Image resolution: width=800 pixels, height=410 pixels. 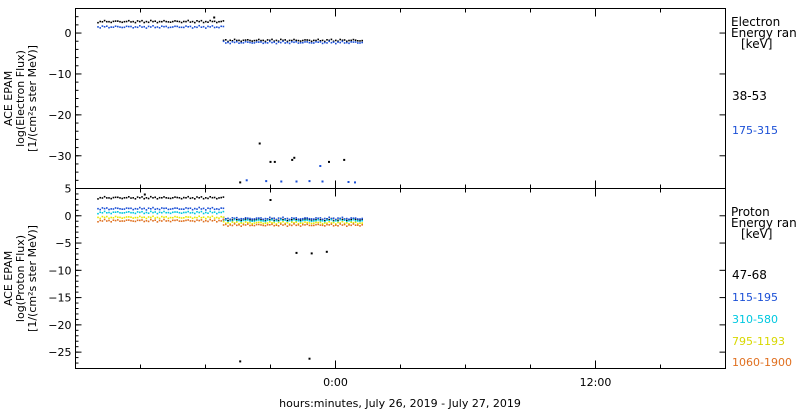 What do you see at coordinates (755, 22) in the screenshot?
I see `legend-title-line: Electron` at bounding box center [755, 22].